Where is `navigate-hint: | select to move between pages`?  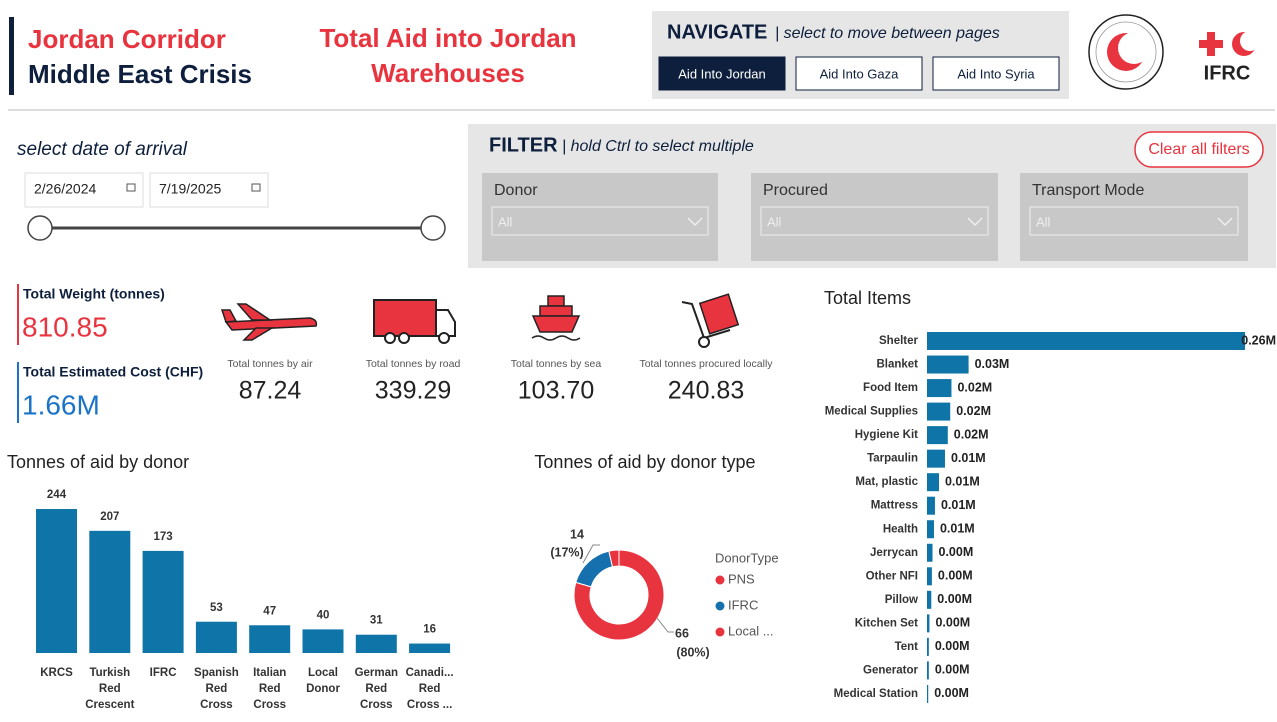
navigate-hint: | select to move between pages is located at coordinates (887, 33).